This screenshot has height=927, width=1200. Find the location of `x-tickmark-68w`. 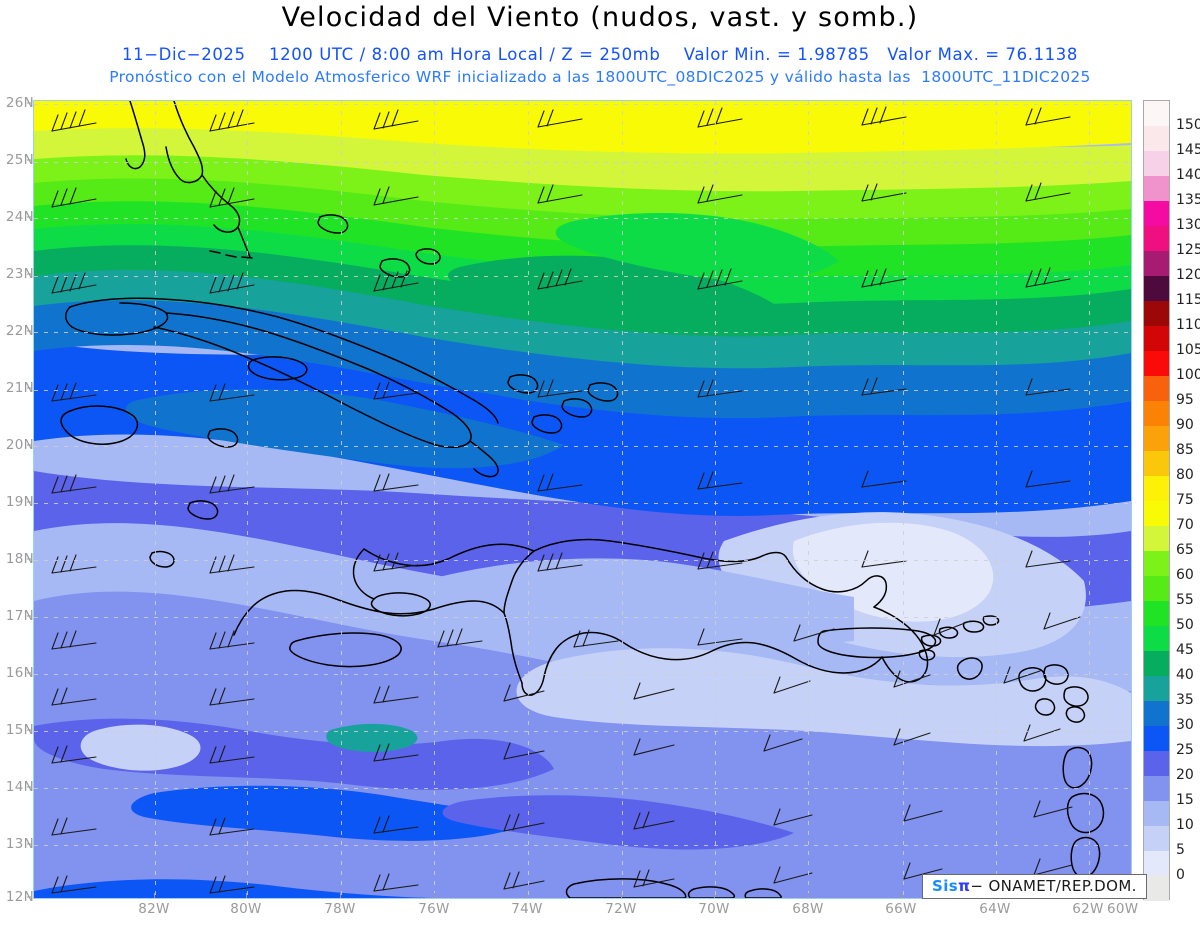

x-tickmark-68w is located at coordinates (808, 895).